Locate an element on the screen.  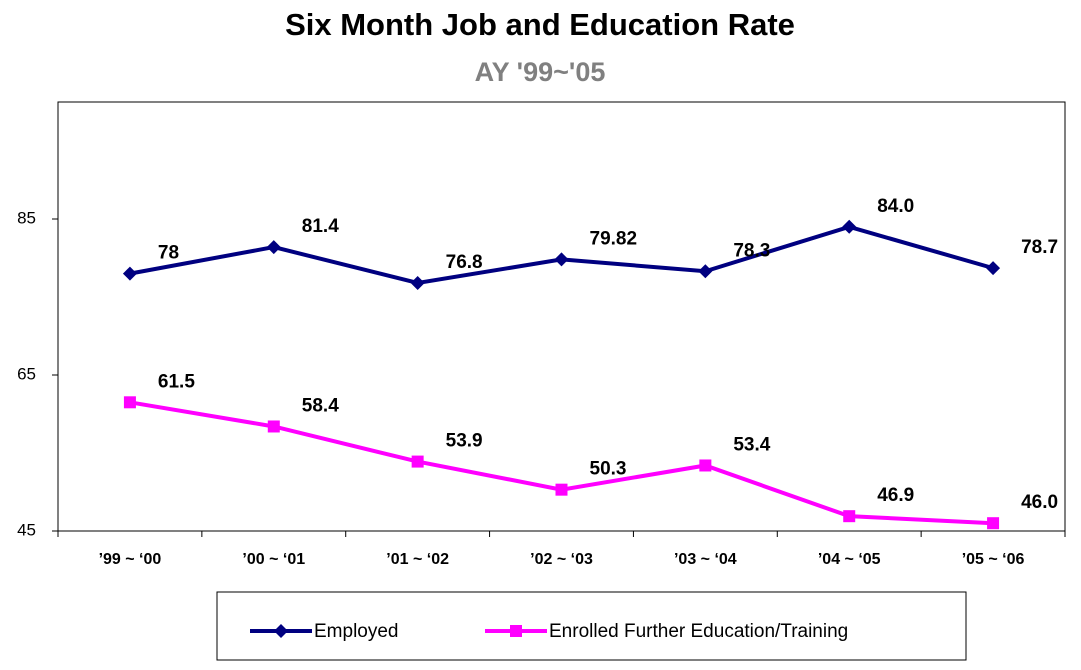
y-tick-label: 45 is located at coordinates (26, 529).